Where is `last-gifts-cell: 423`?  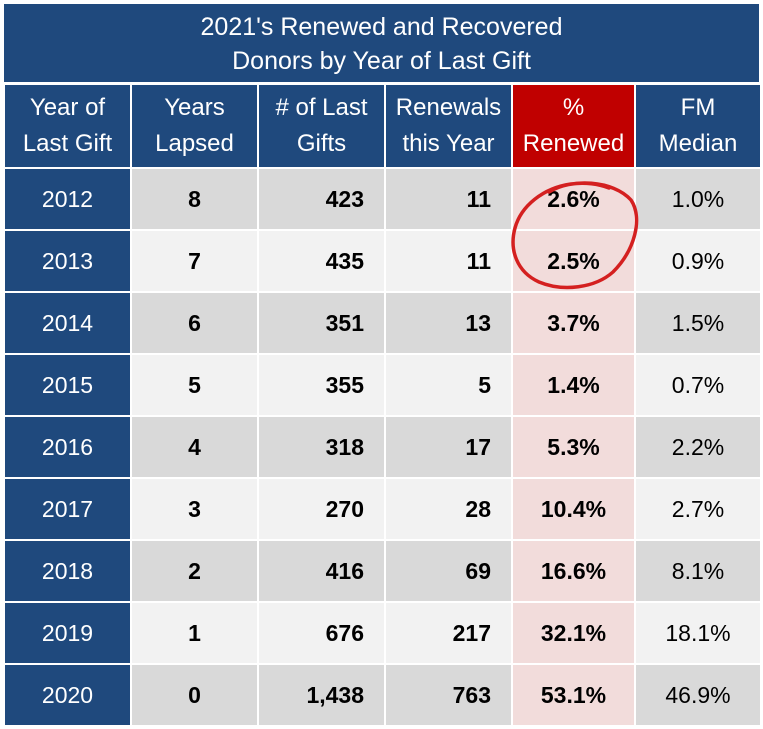
last-gifts-cell: 423 is located at coordinates (321, 199).